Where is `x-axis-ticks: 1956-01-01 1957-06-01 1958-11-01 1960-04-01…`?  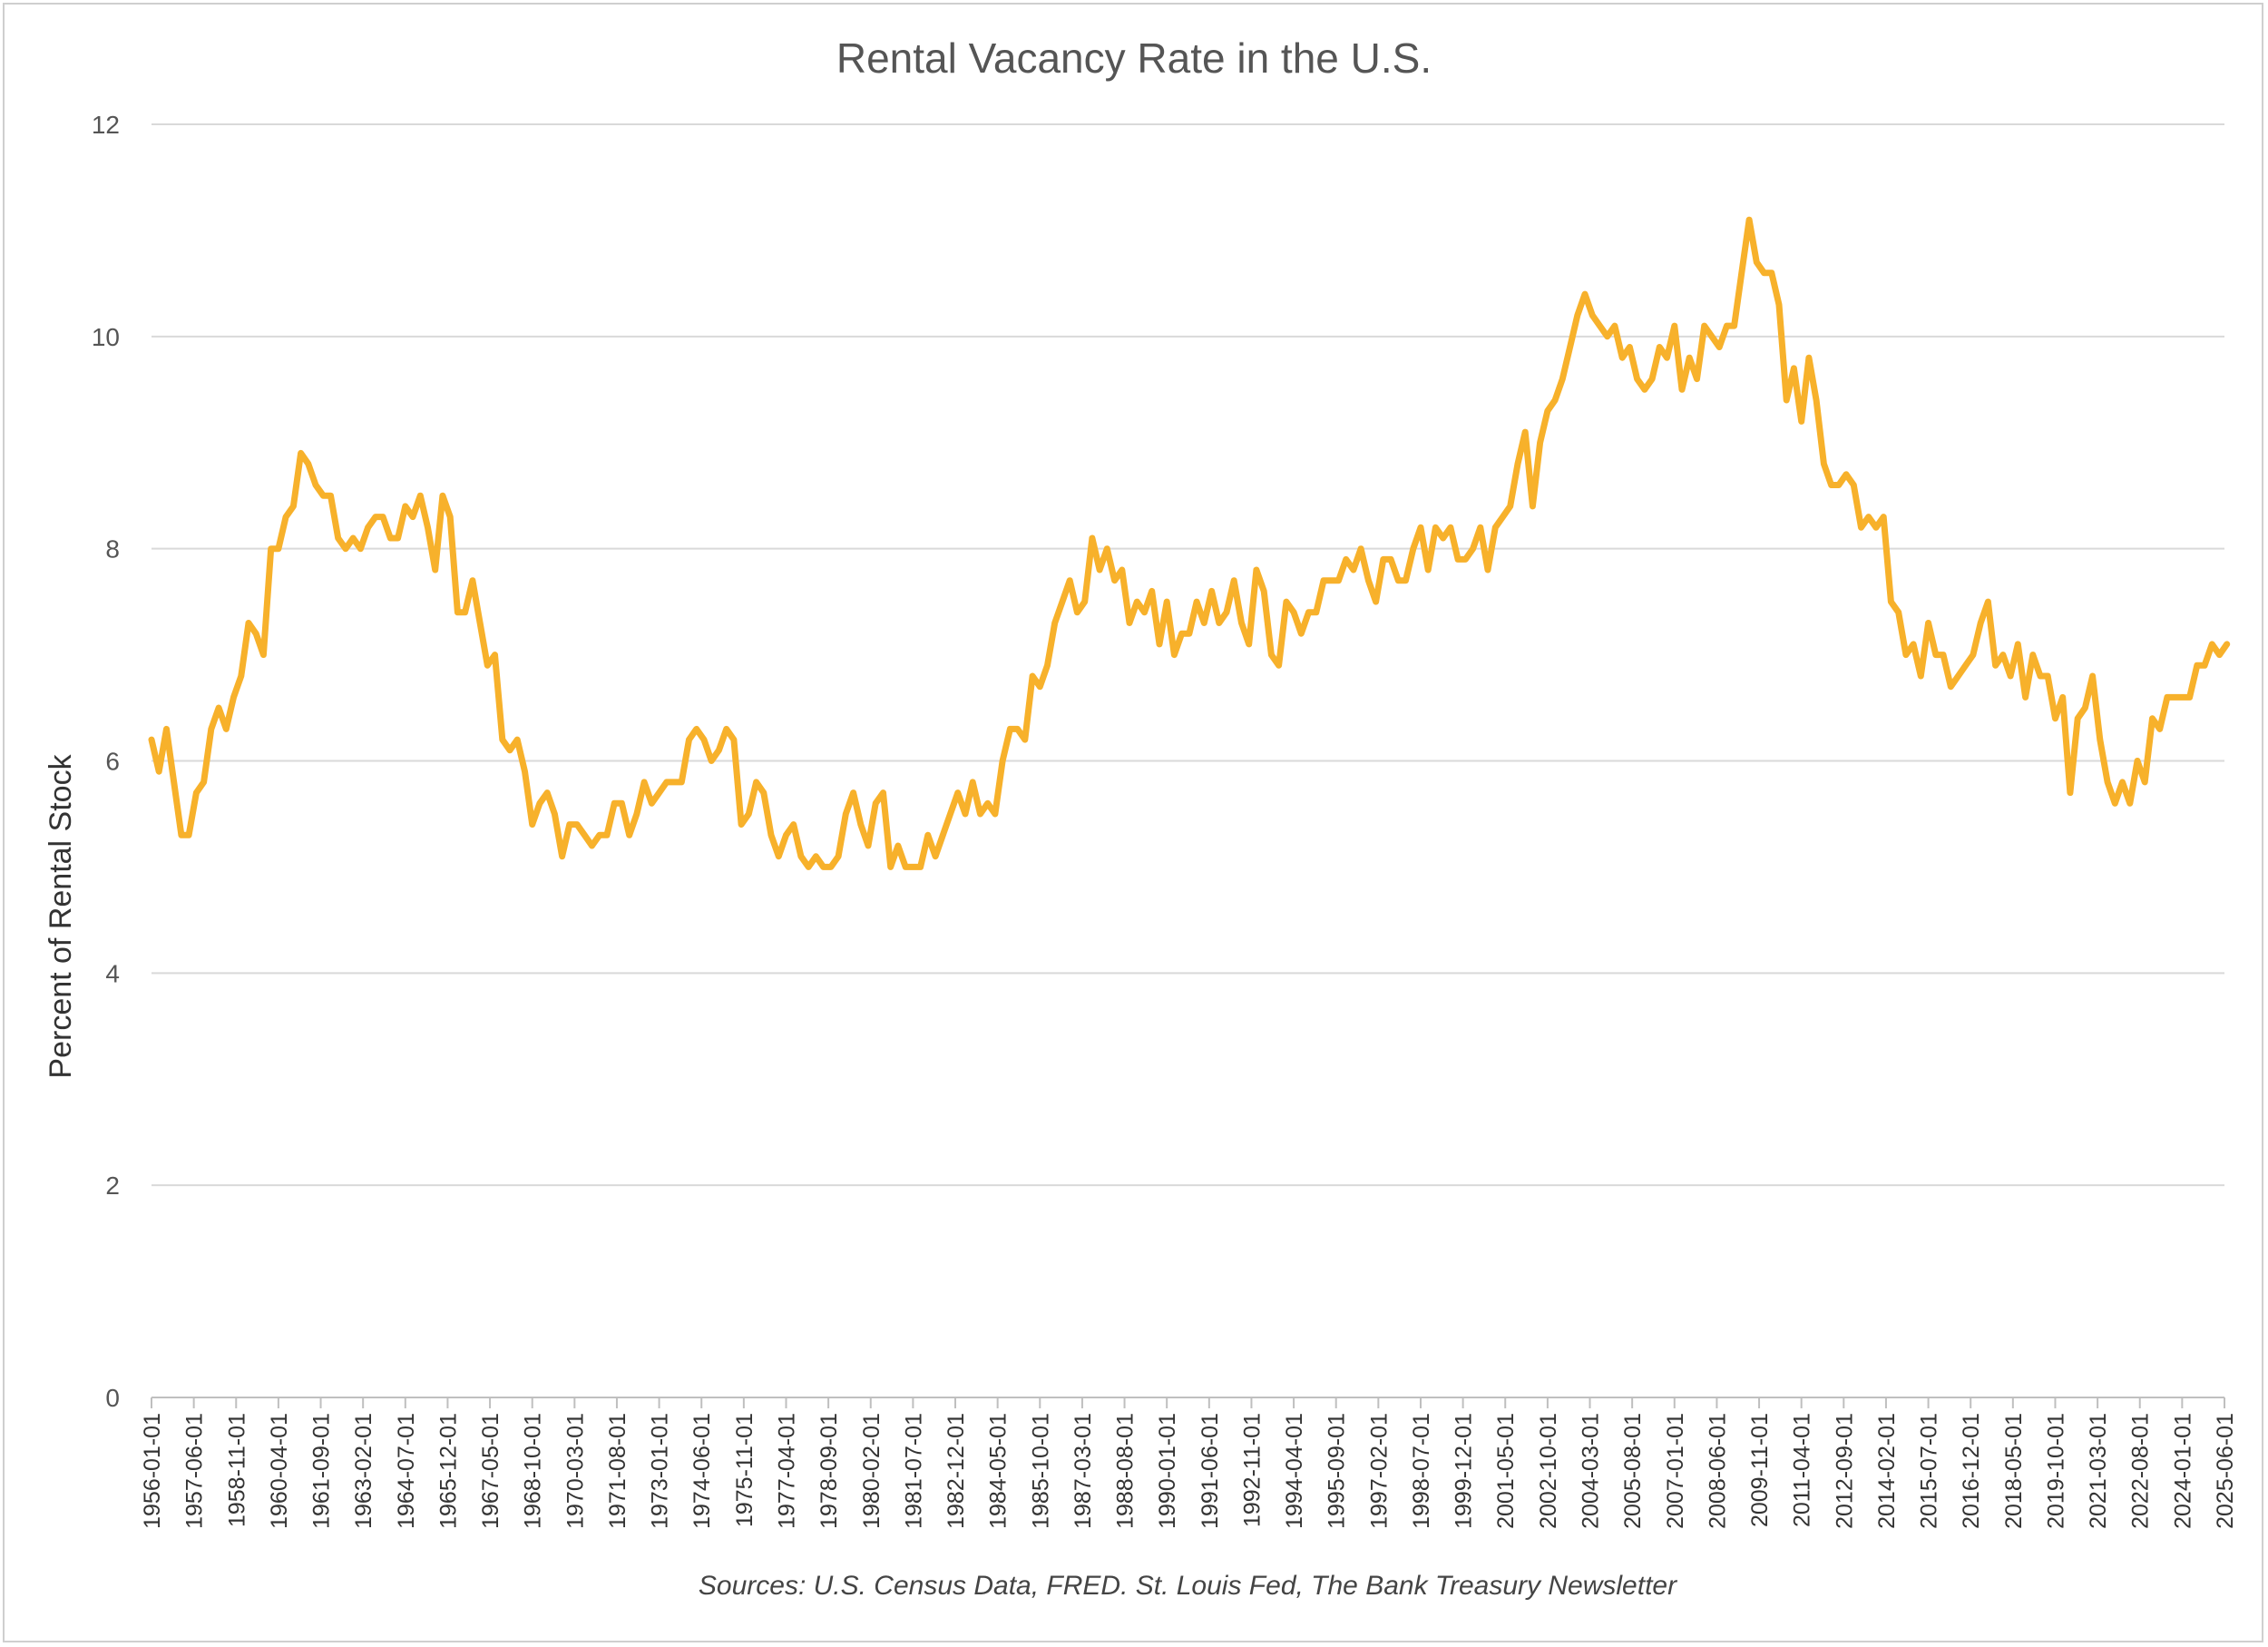
x-axis-ticks: 1956-01-01 1957-06-01 1958-11-01 1960-04-01… is located at coordinates (1189, 1463).